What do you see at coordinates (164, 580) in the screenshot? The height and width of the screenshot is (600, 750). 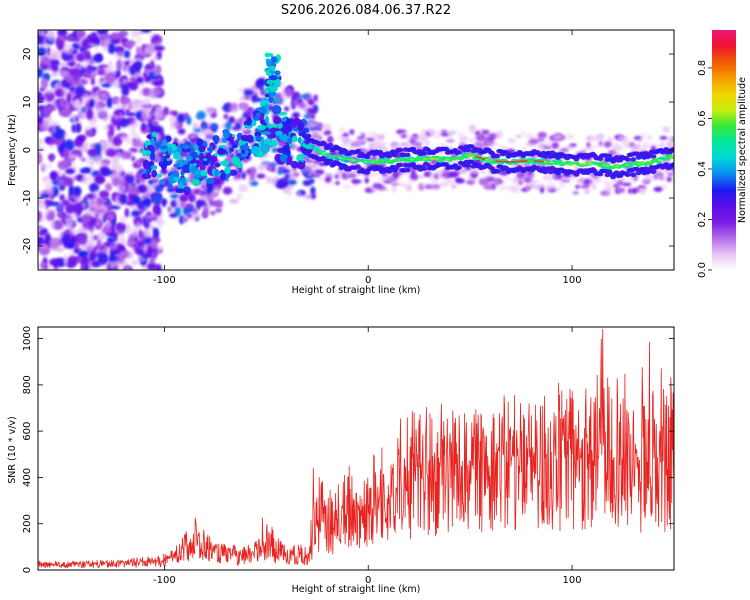 I see `snr-x-tick-label: -100` at bounding box center [164, 580].